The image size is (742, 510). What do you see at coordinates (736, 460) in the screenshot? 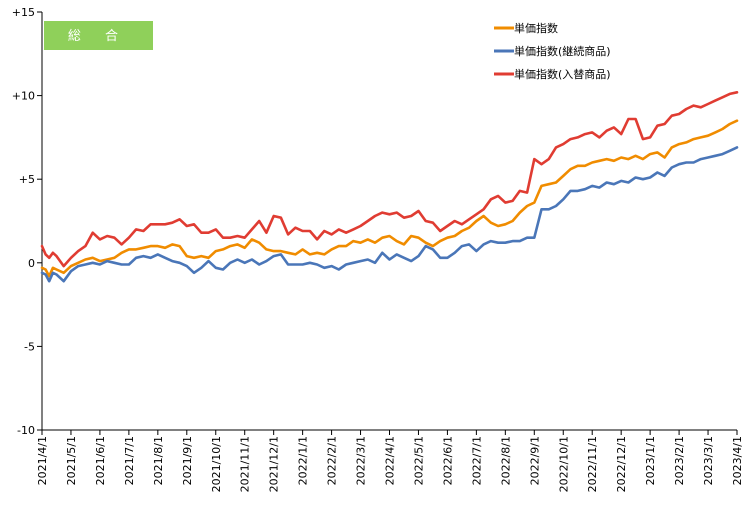
I see `x-tick-label: 2023/4/1` at bounding box center [736, 460].